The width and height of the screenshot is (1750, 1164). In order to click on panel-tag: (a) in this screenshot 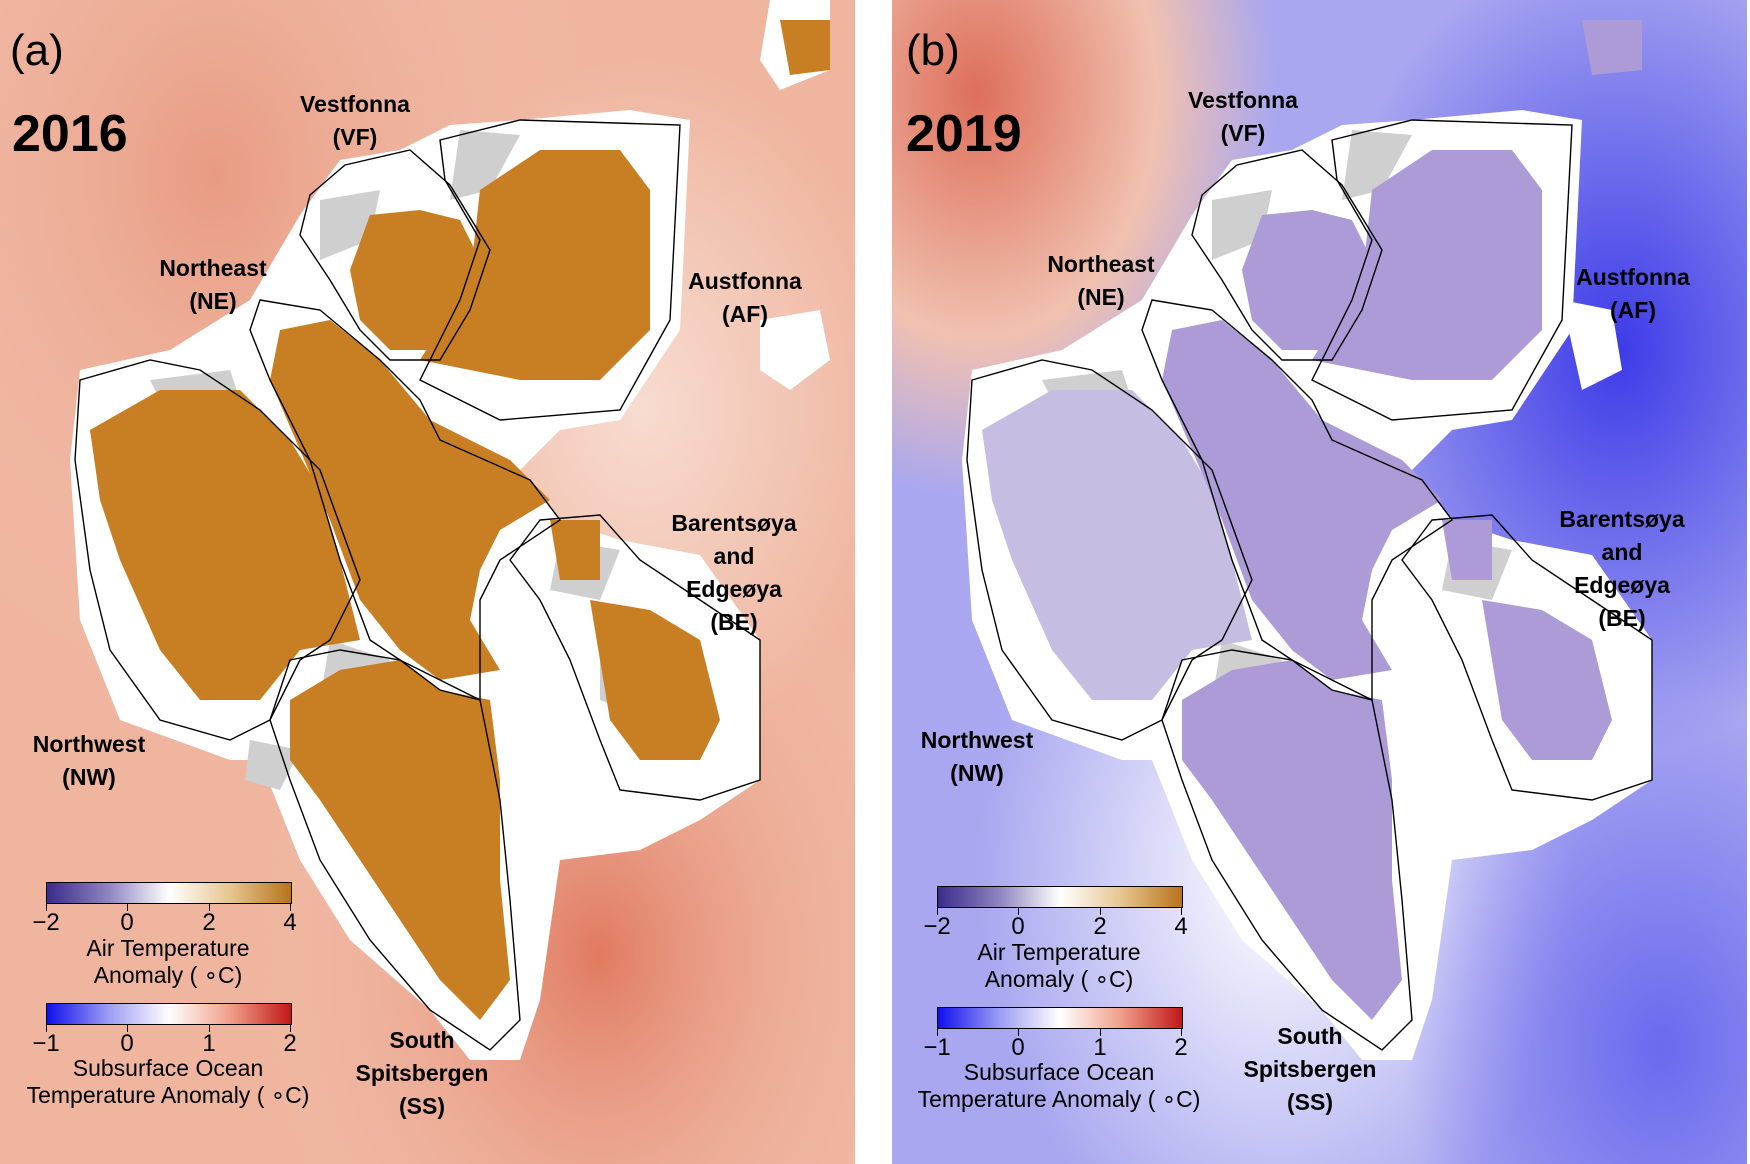, I will do `click(37, 50)`.